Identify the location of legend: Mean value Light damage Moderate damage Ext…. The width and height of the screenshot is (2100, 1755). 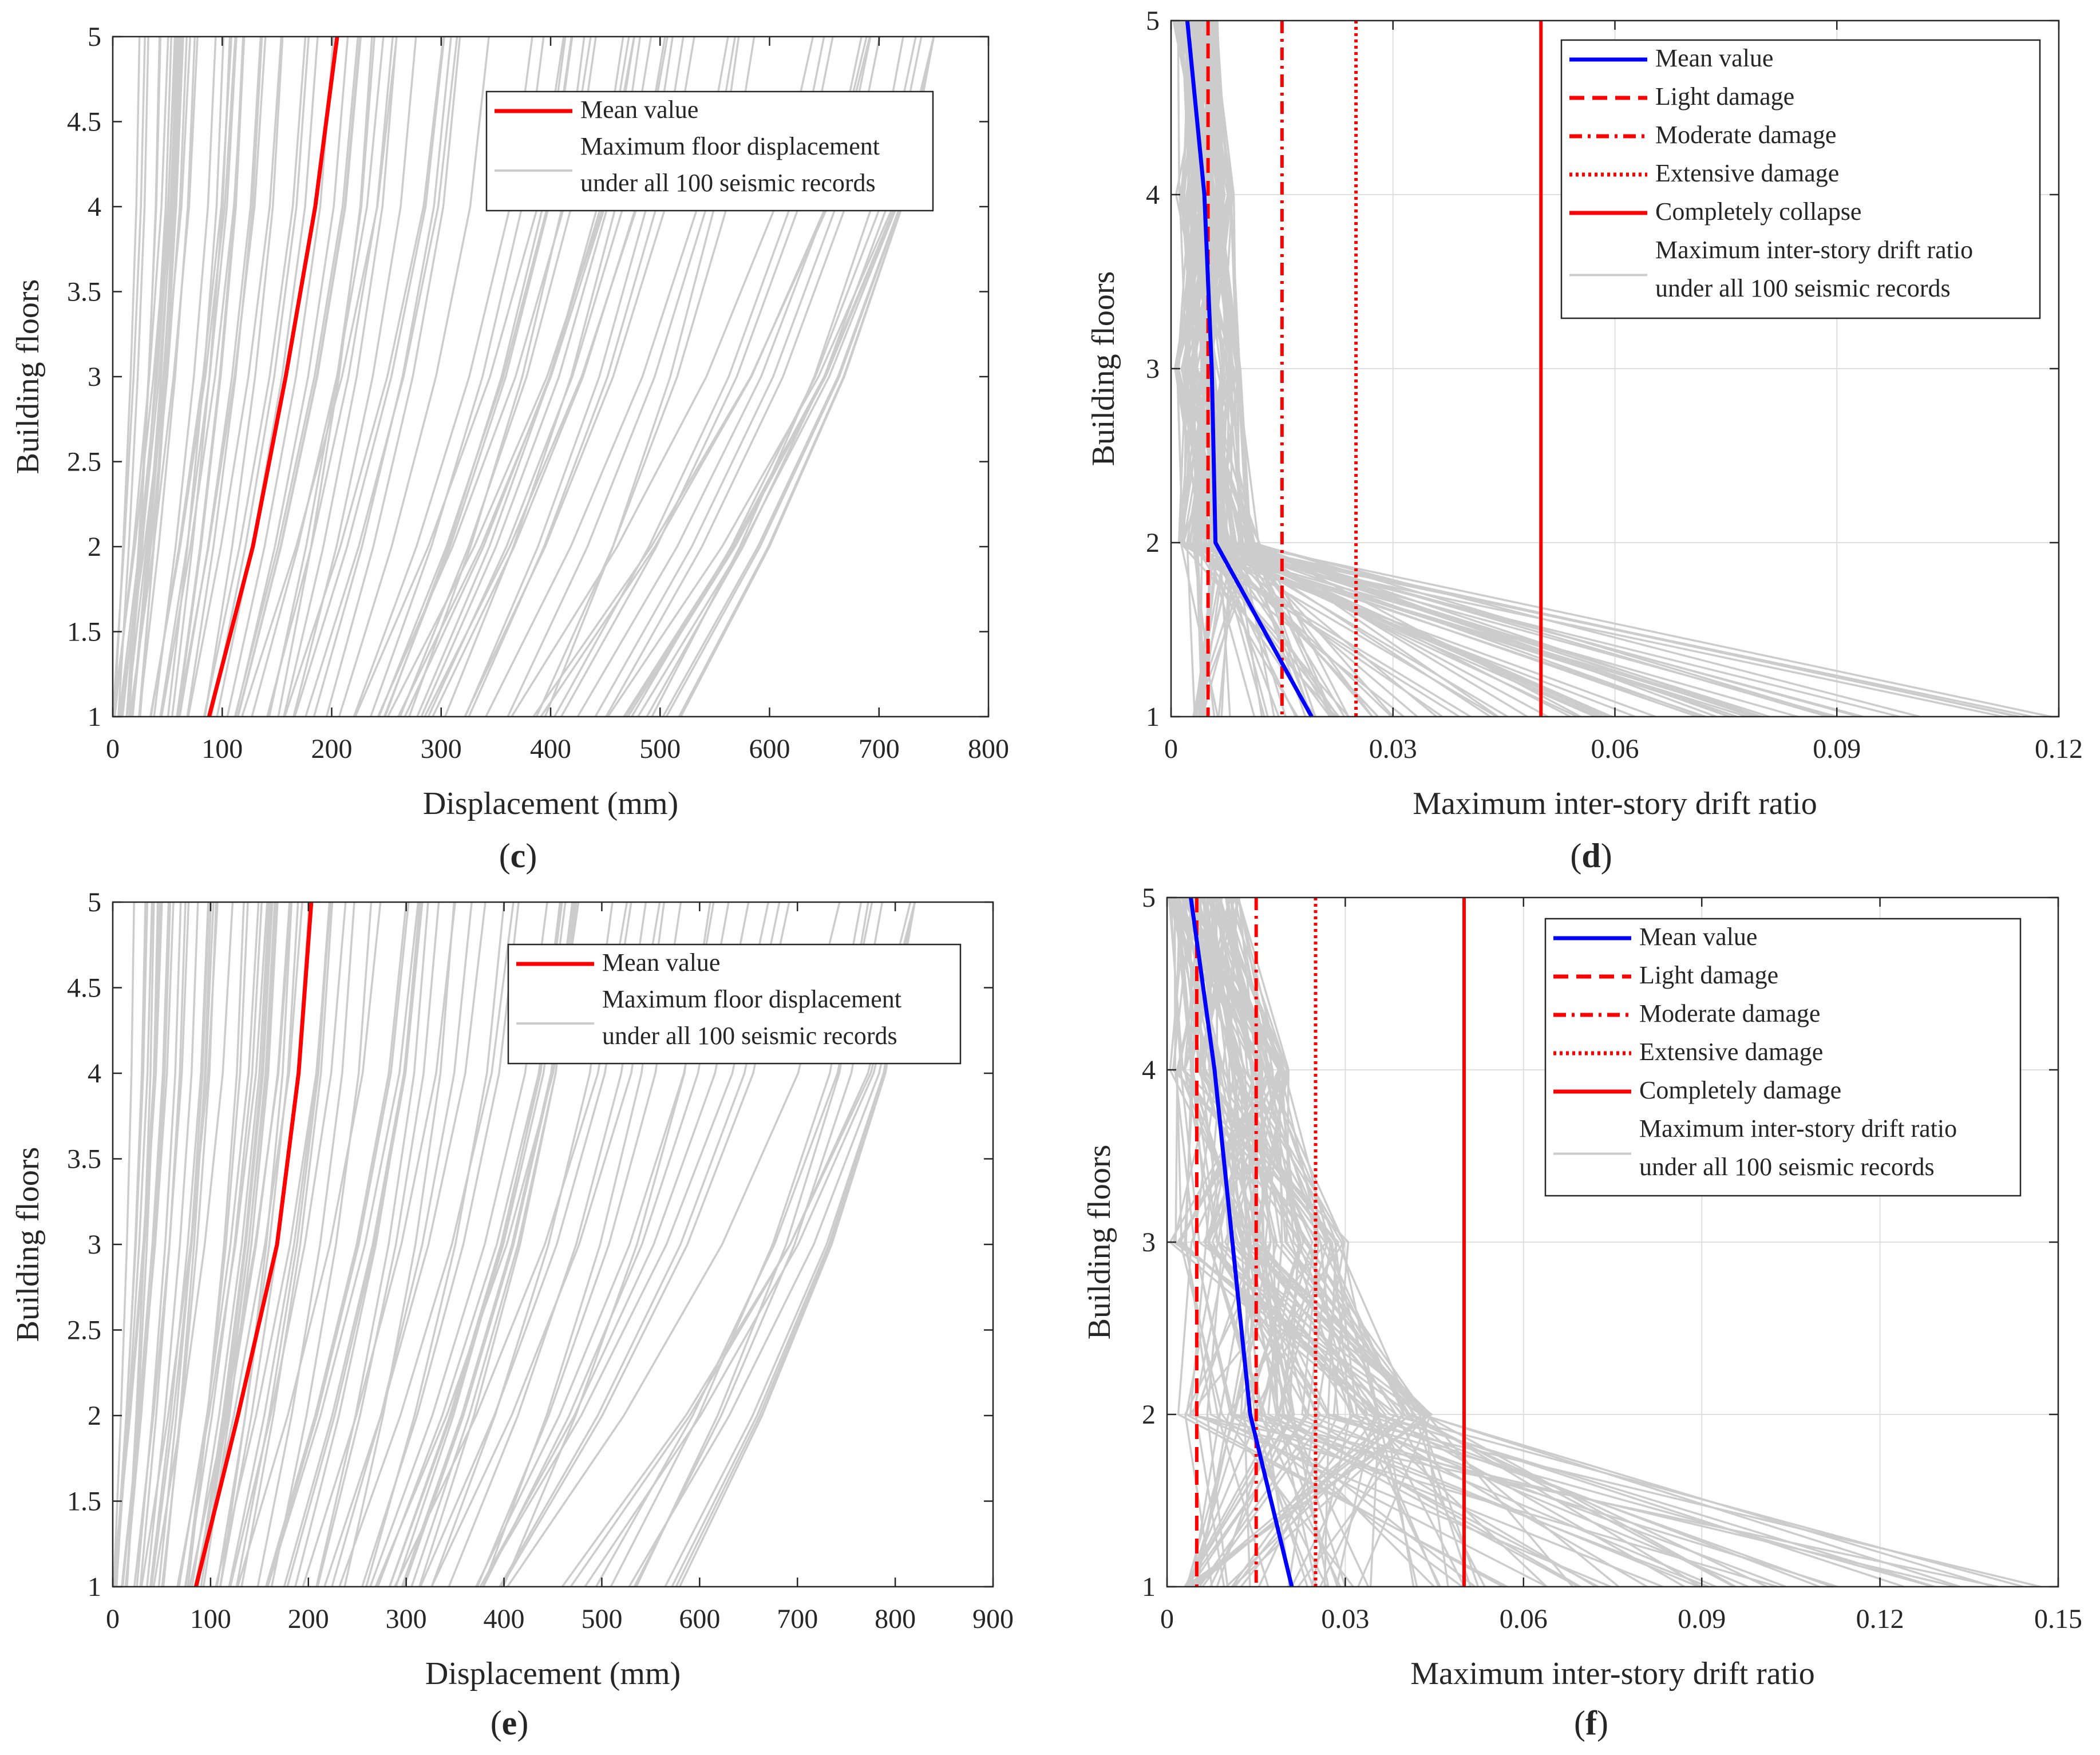
(1801, 179).